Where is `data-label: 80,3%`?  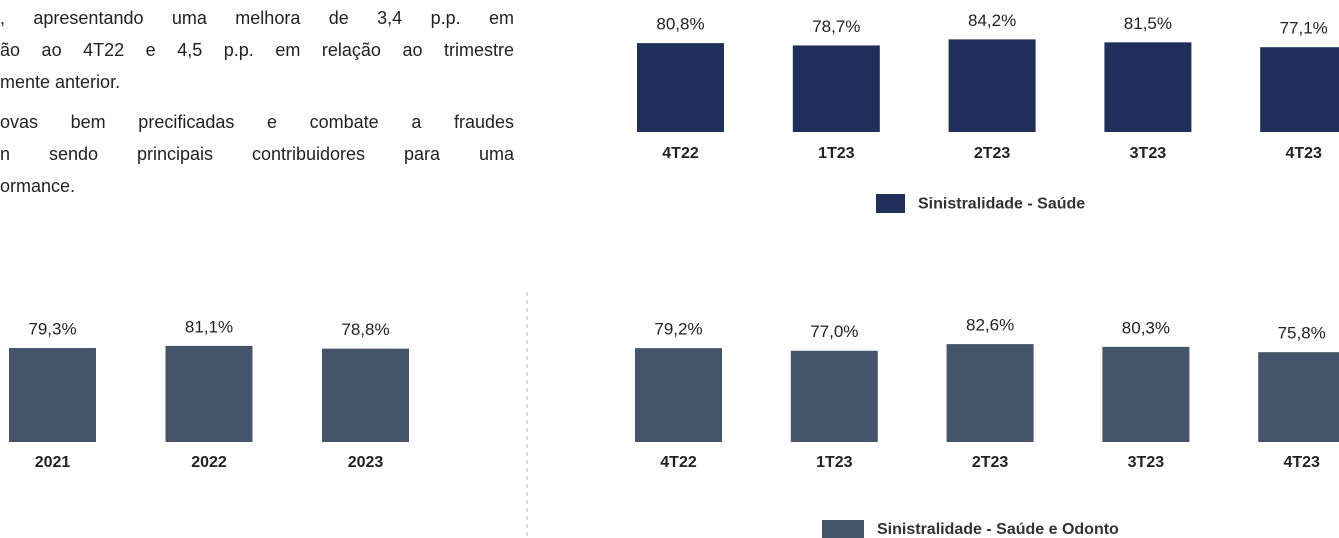
data-label: 80,3% is located at coordinates (1146, 327).